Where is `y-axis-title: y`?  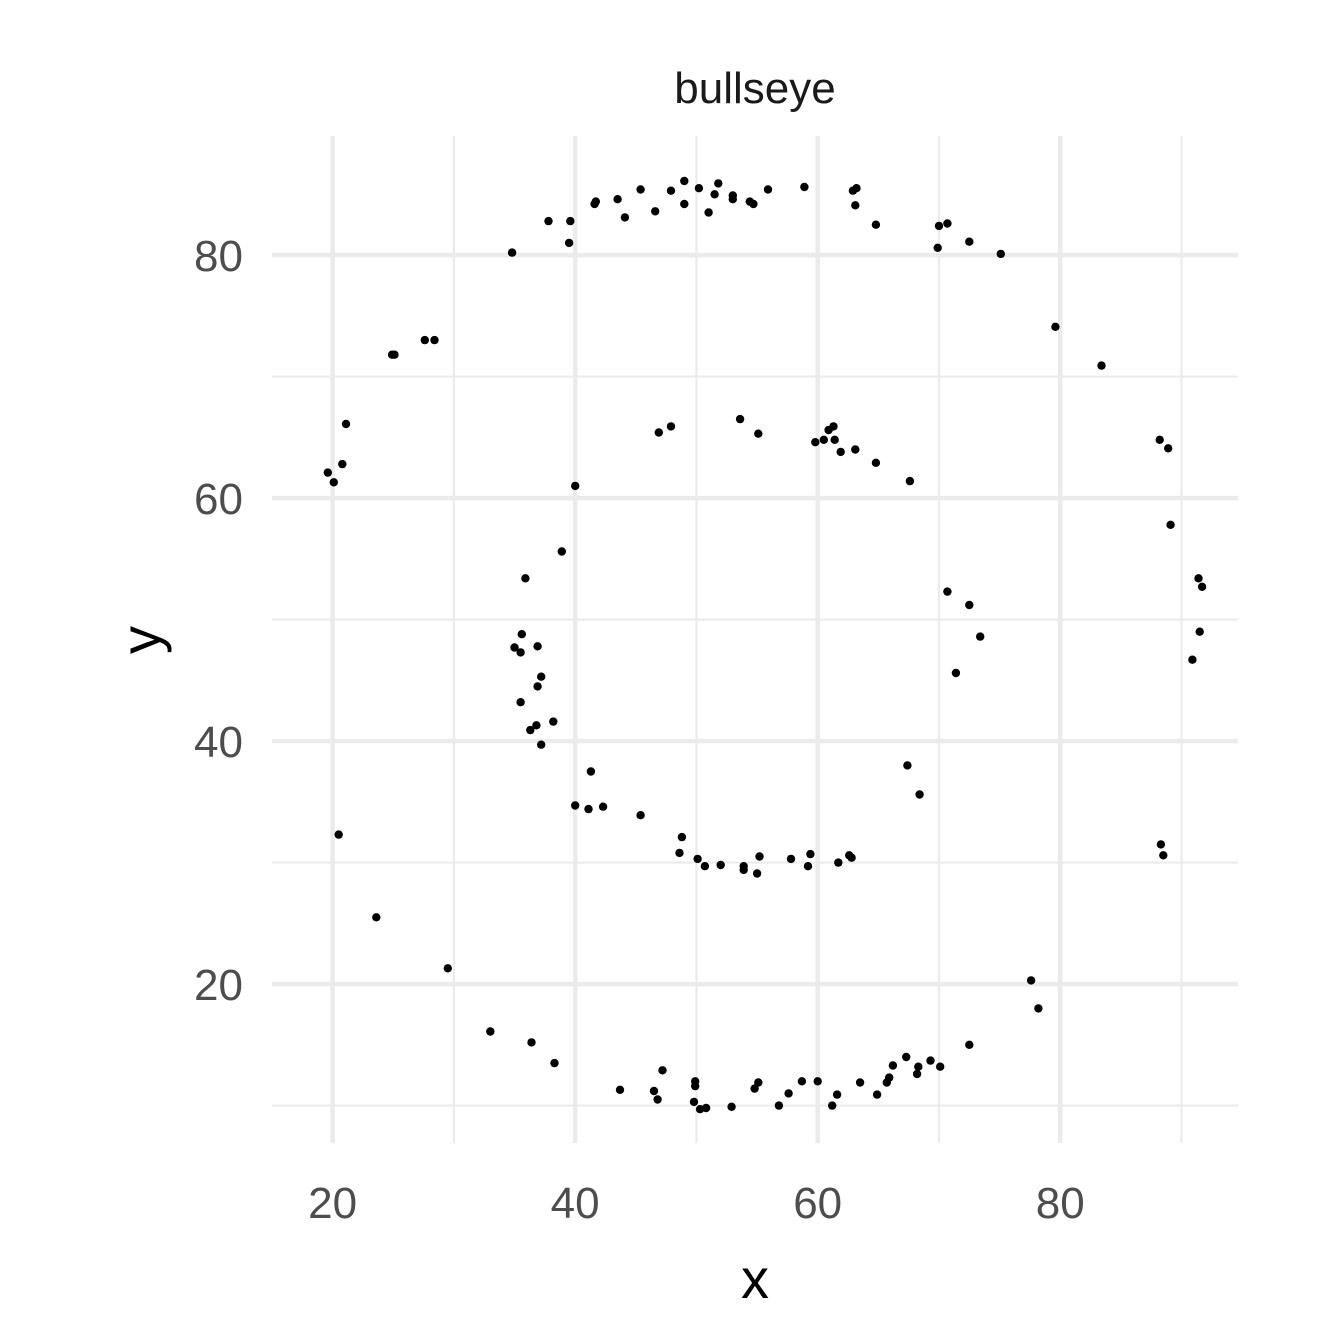 y-axis-title: y is located at coordinates (140, 640).